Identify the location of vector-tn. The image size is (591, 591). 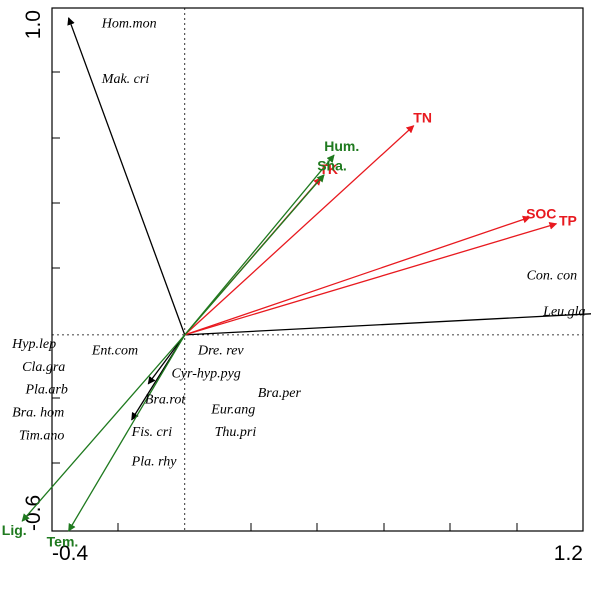
(299, 230).